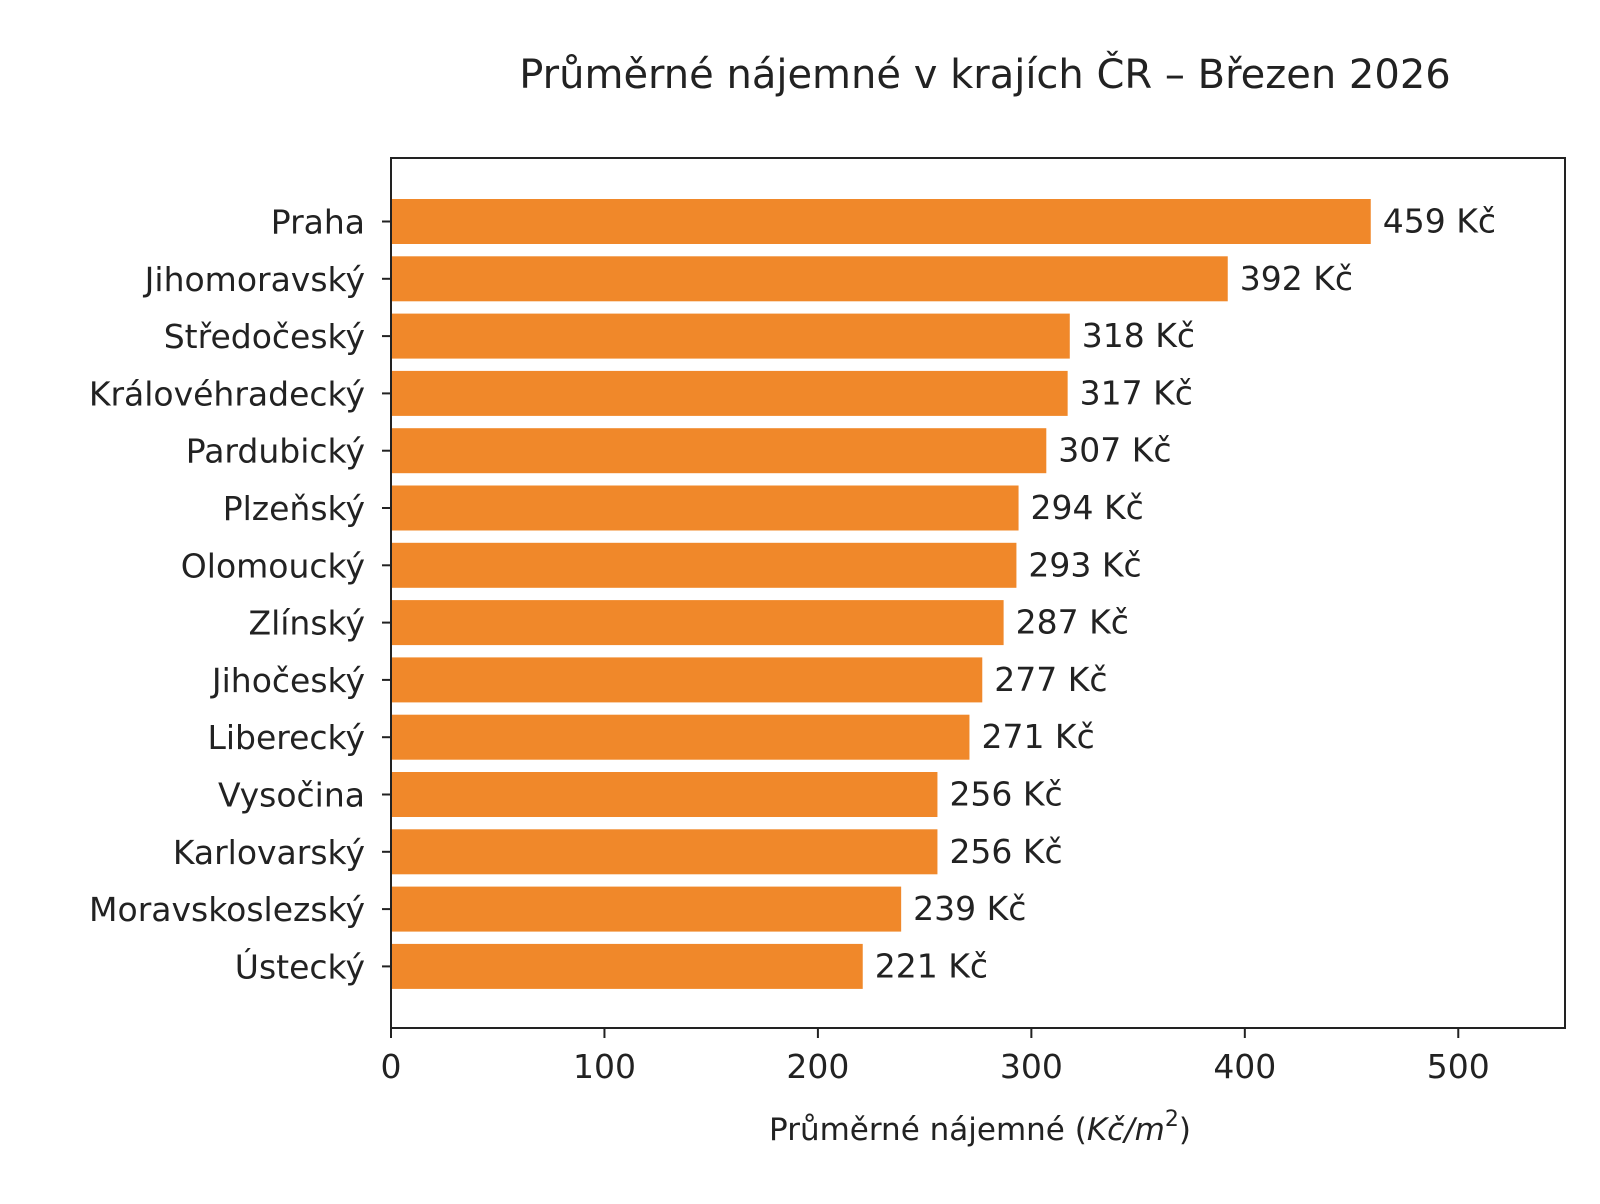 The height and width of the screenshot is (1204, 1600). What do you see at coordinates (1172, 1119) in the screenshot?
I see `x-axis-label-superscript: 2` at bounding box center [1172, 1119].